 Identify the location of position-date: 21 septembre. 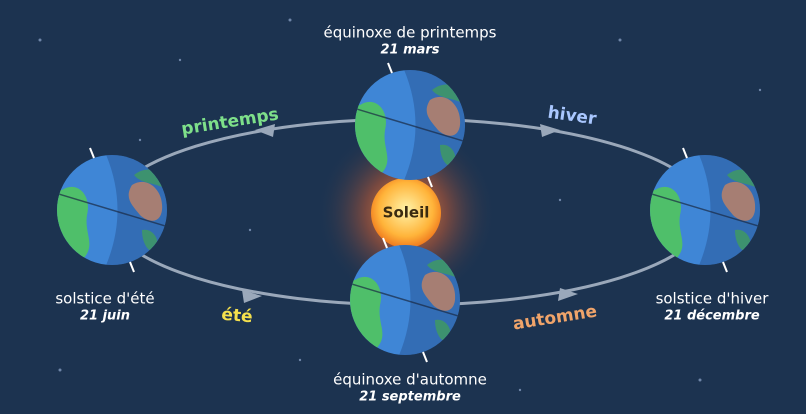
(410, 397).